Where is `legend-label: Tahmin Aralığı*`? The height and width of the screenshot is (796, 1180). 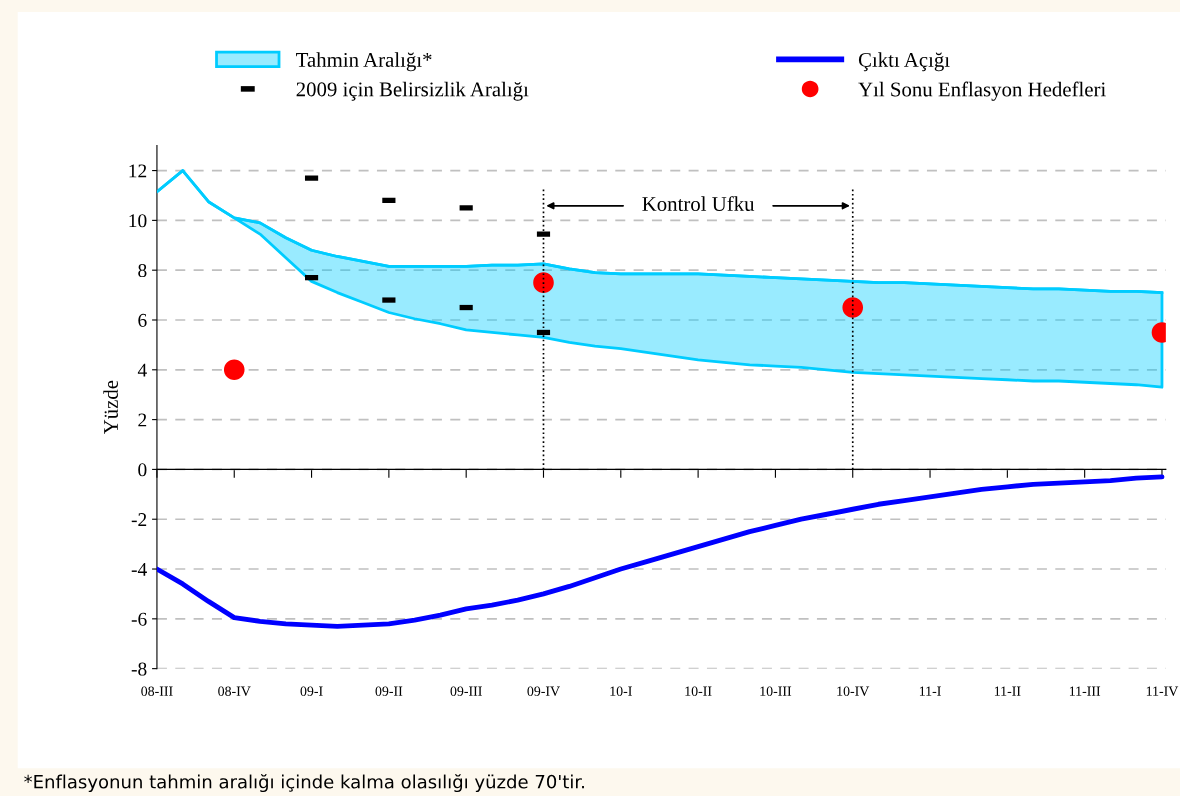 legend-label: Tahmin Aralığı* is located at coordinates (364, 62).